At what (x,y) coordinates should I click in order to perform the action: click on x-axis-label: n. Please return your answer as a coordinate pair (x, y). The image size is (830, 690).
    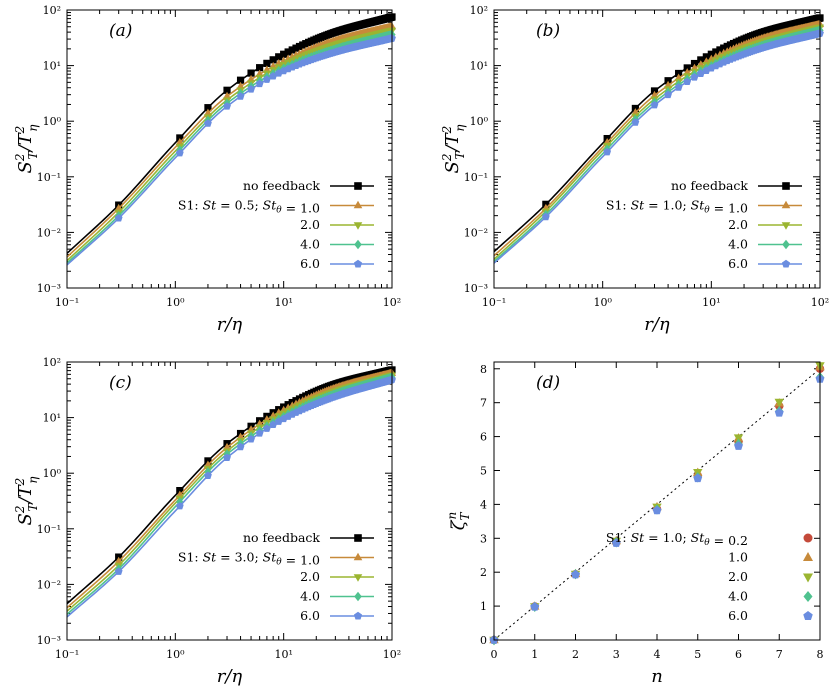
    Looking at the image, I should click on (657, 676).